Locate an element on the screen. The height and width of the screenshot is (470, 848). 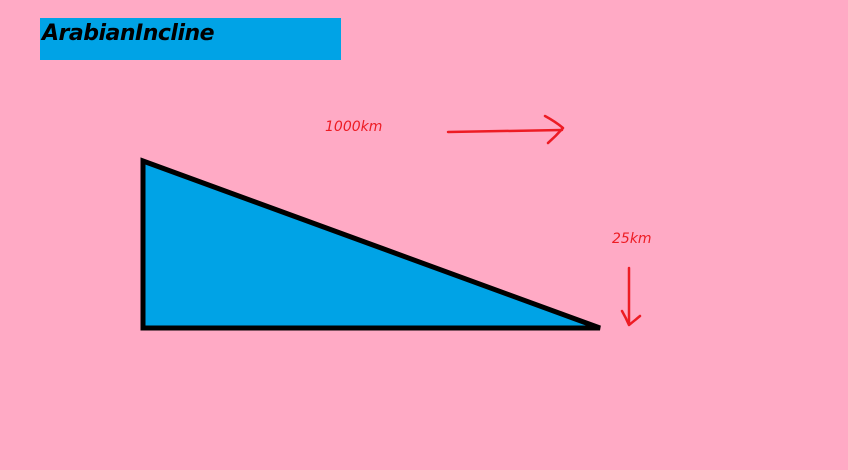
vertical-distance-label: 25km is located at coordinates (632, 239).